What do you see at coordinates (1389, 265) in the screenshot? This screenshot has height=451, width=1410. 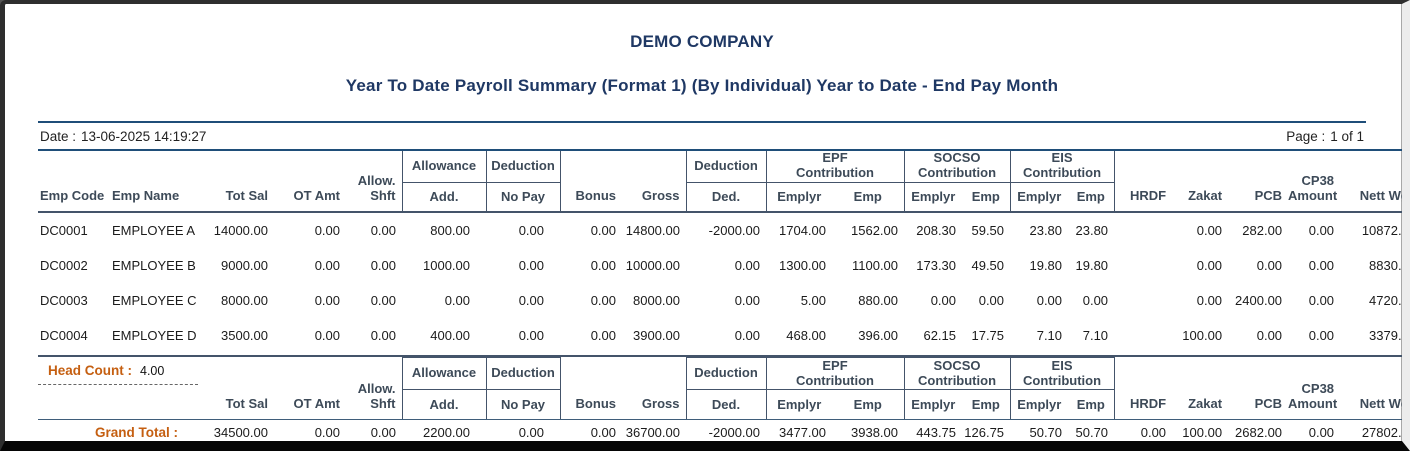 I see `cell-nett-wgs: 8830.70` at bounding box center [1389, 265].